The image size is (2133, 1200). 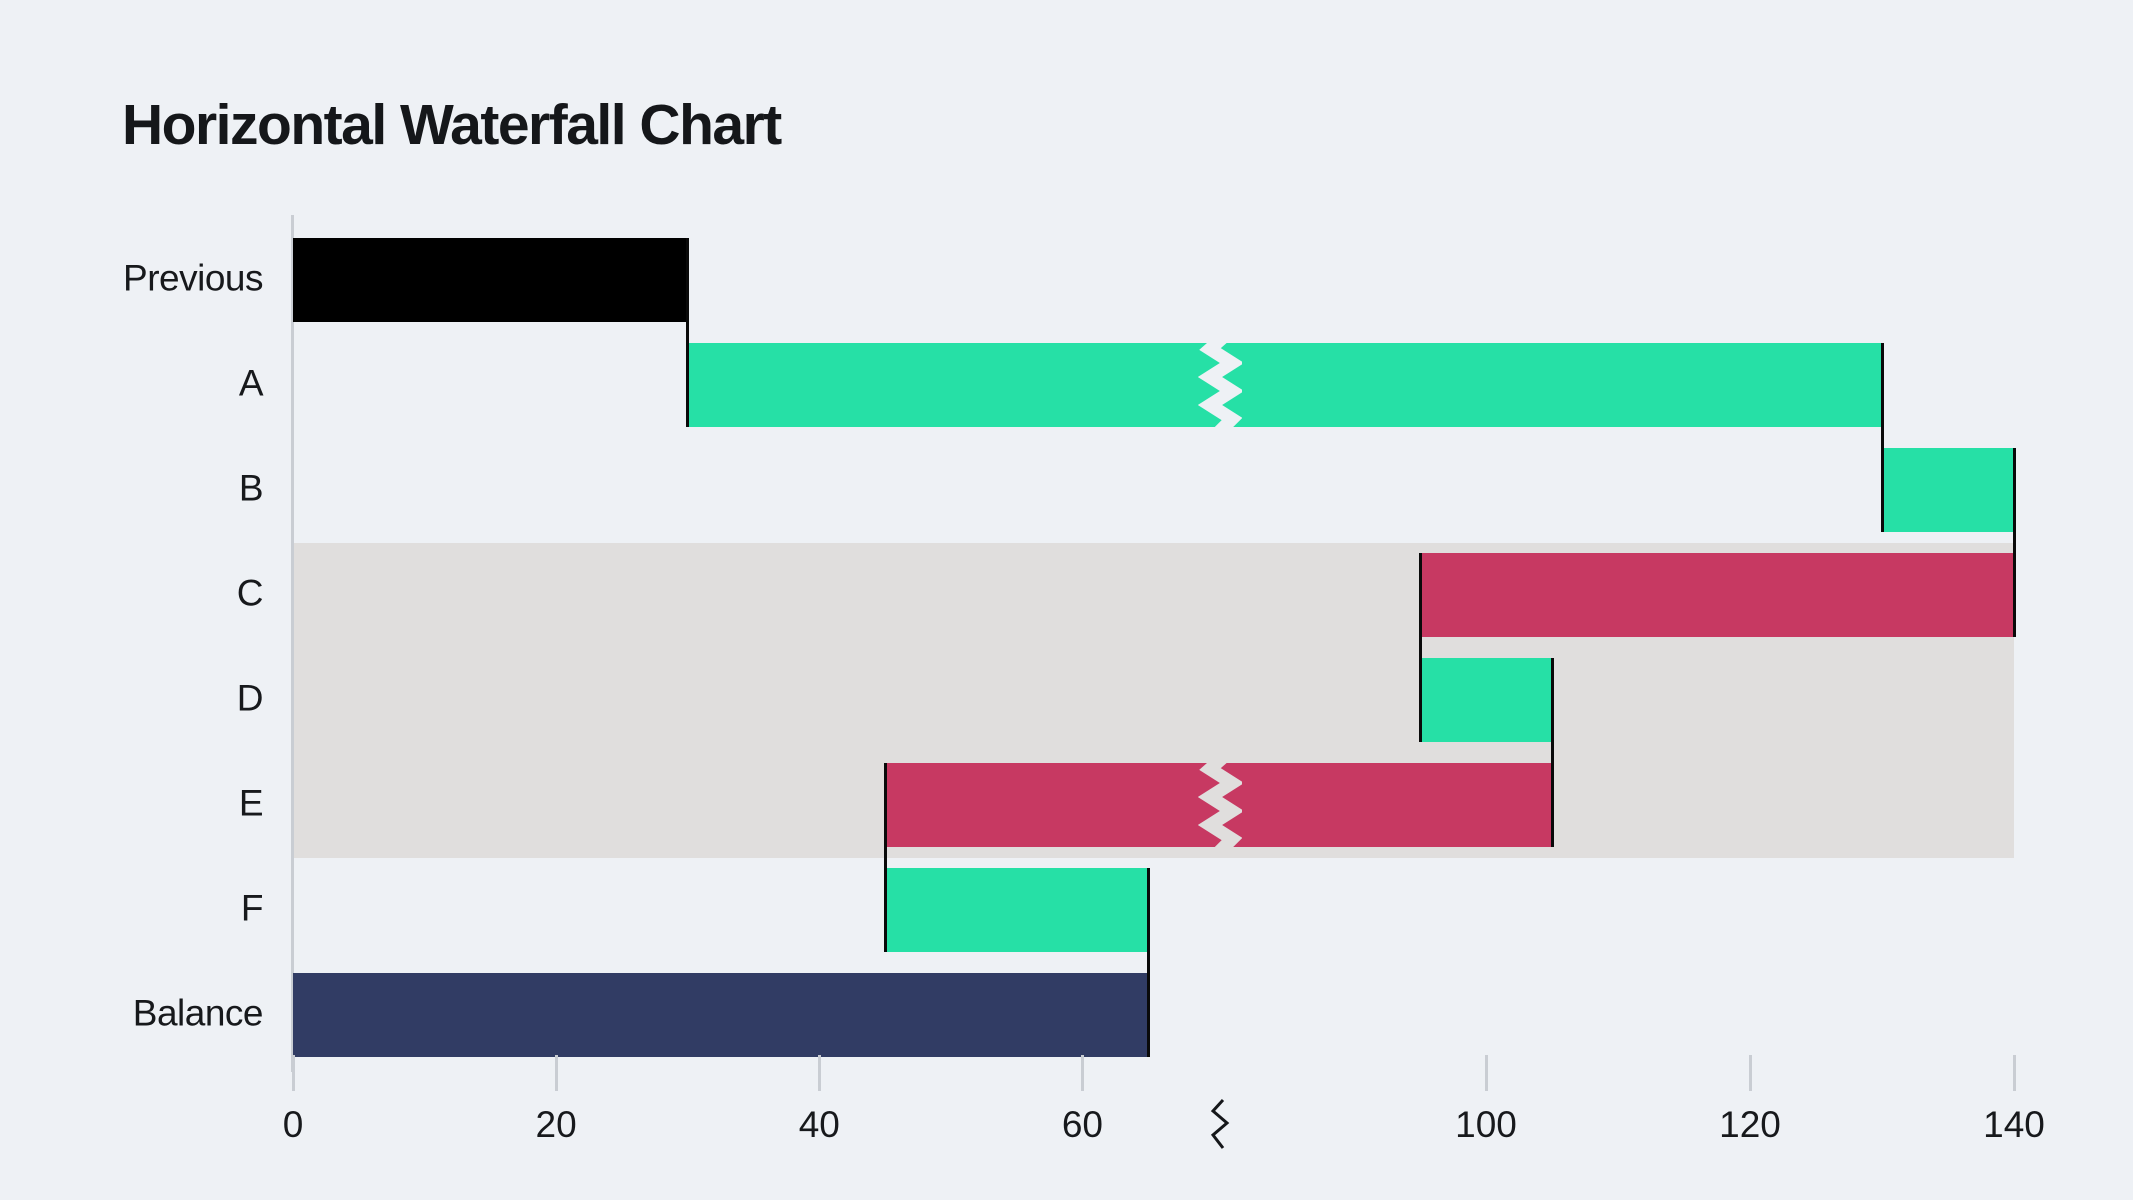 What do you see at coordinates (293, 1124) in the screenshot?
I see `x-axis-tick-label: 0` at bounding box center [293, 1124].